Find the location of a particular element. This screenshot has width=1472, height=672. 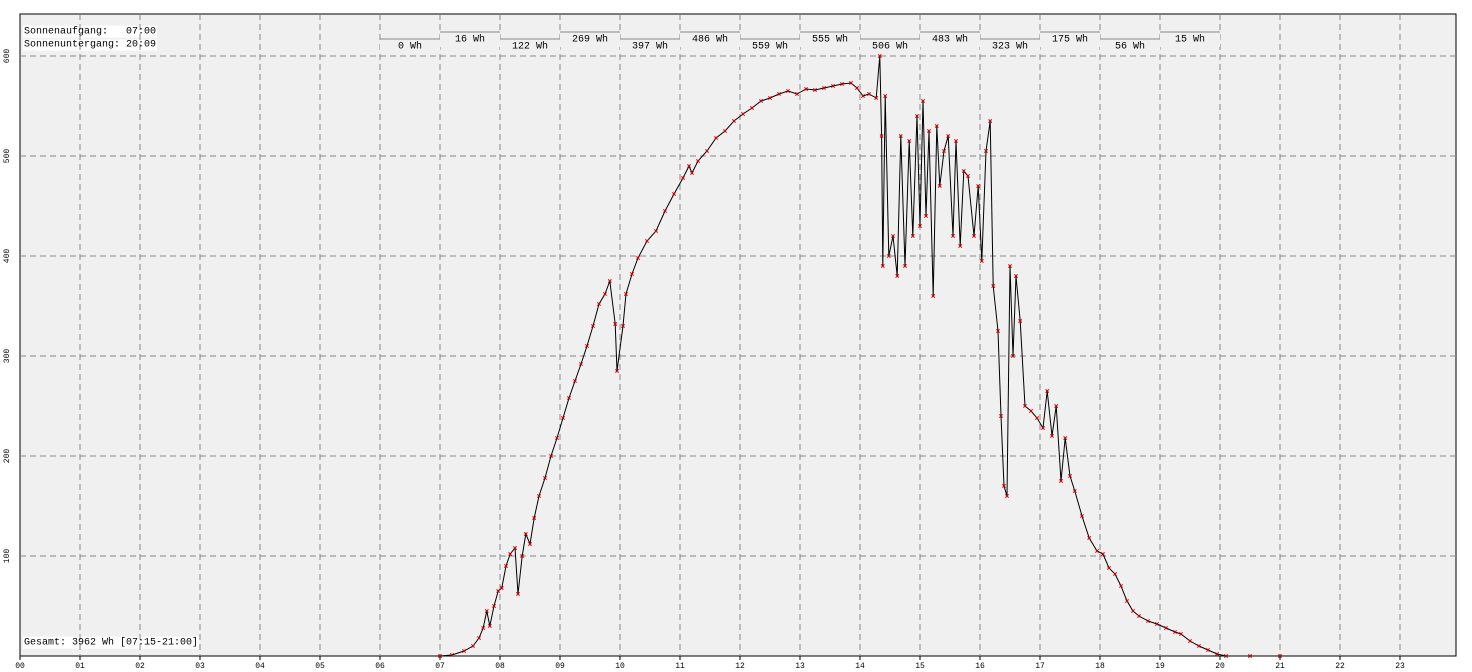

x-tick-label: 05 is located at coordinates (320, 666).